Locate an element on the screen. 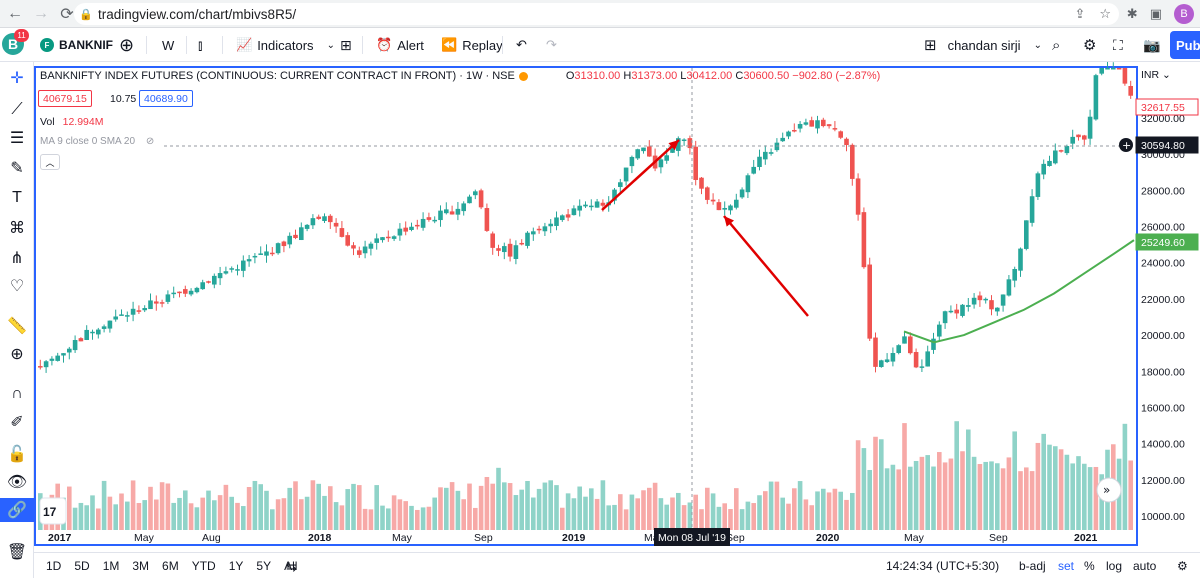  eye-hidden-icon: ⊘ is located at coordinates (150, 141).